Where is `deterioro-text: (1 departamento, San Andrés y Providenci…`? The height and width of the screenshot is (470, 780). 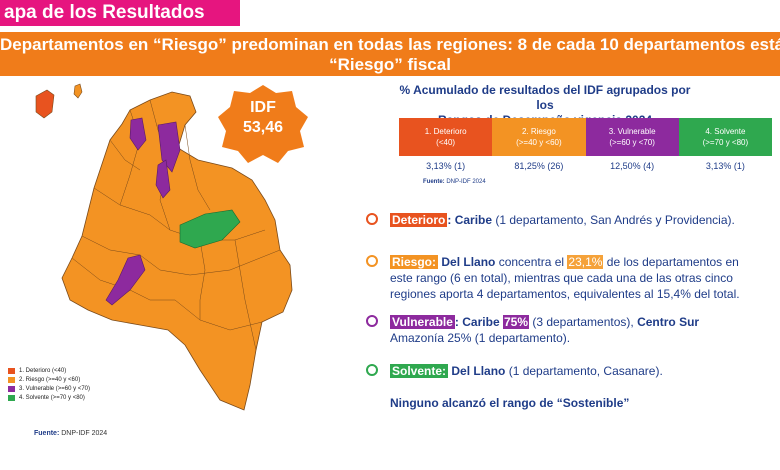
deterioro-text: (1 departamento, San Andrés y Providenci… is located at coordinates (613, 220).